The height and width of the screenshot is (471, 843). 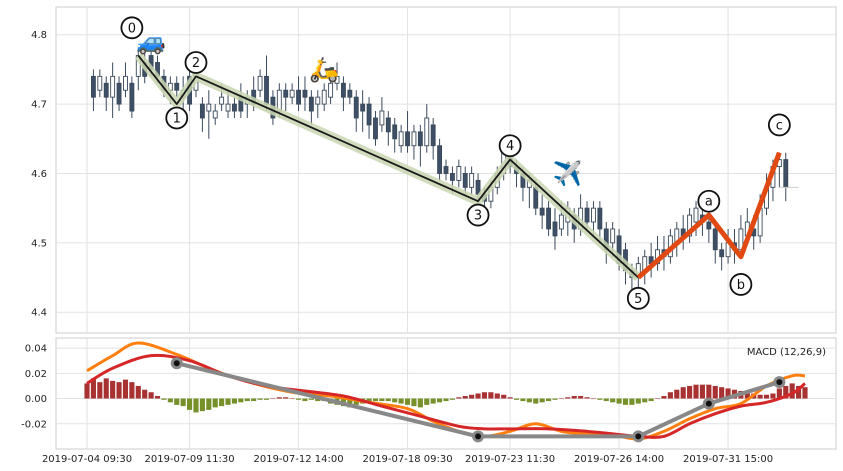 I want to click on x-tick-label: 2019-07-12 14:00, so click(x=298, y=459).